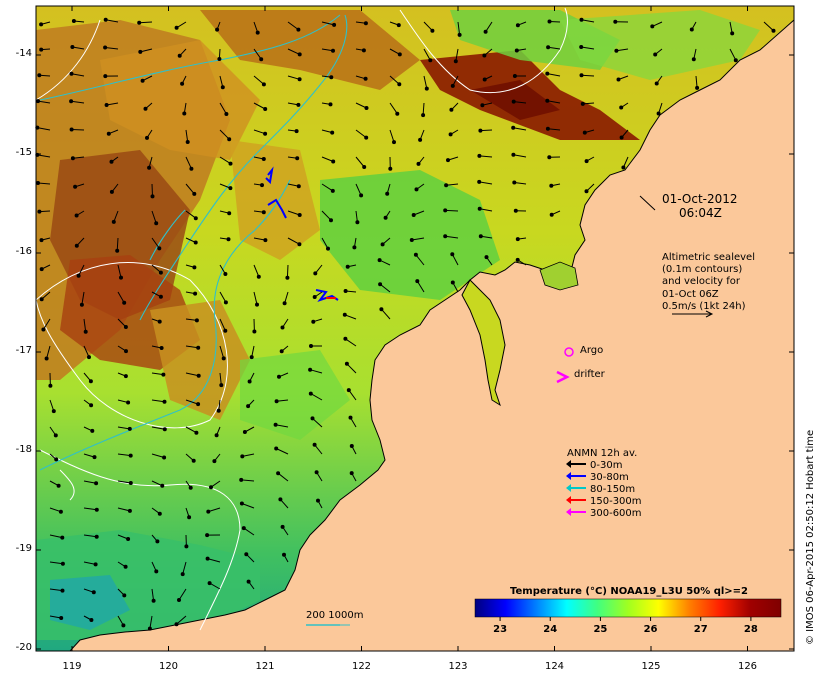 This screenshot has height=680, width=820. I want to click on anmn-legend-label: 80-150m, so click(613, 489).